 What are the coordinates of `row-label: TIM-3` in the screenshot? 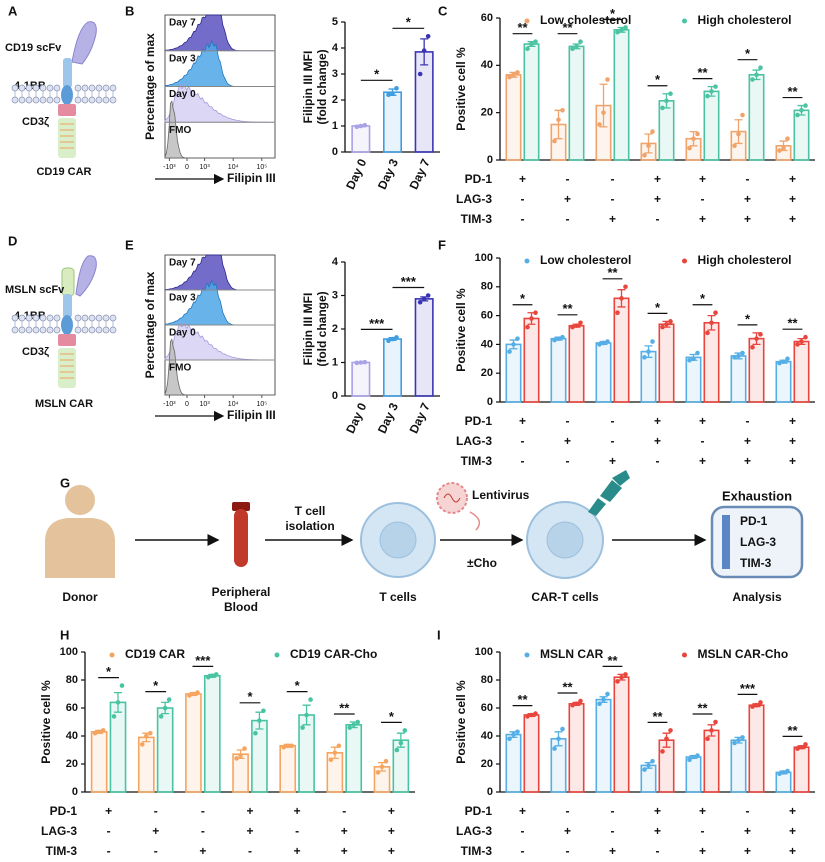 It's located at (477, 219).